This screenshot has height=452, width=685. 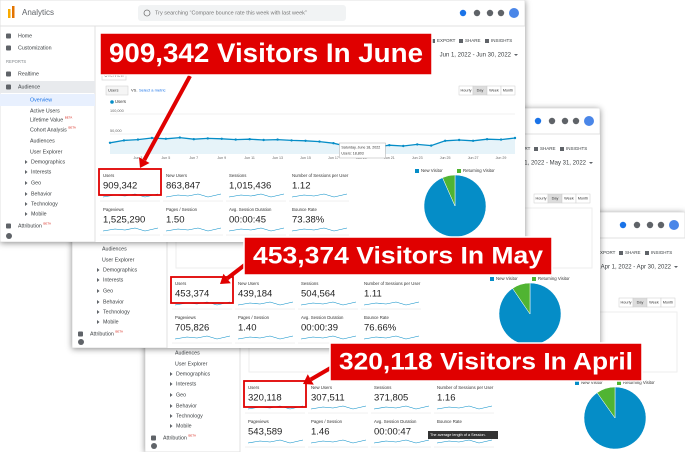 I want to click on metric-label: New Users, so click(x=248, y=283).